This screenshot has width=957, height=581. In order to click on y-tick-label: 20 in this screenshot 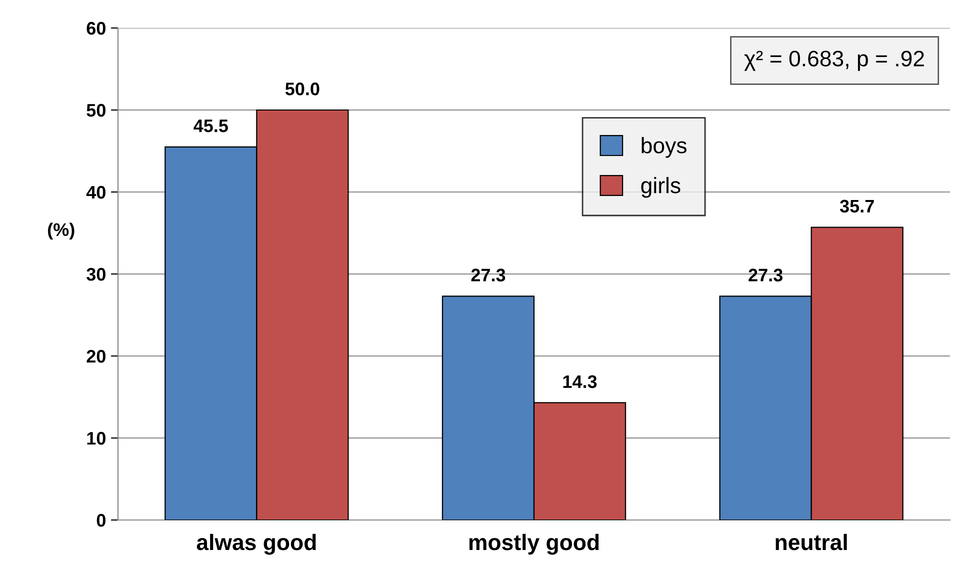, I will do `click(96, 356)`.